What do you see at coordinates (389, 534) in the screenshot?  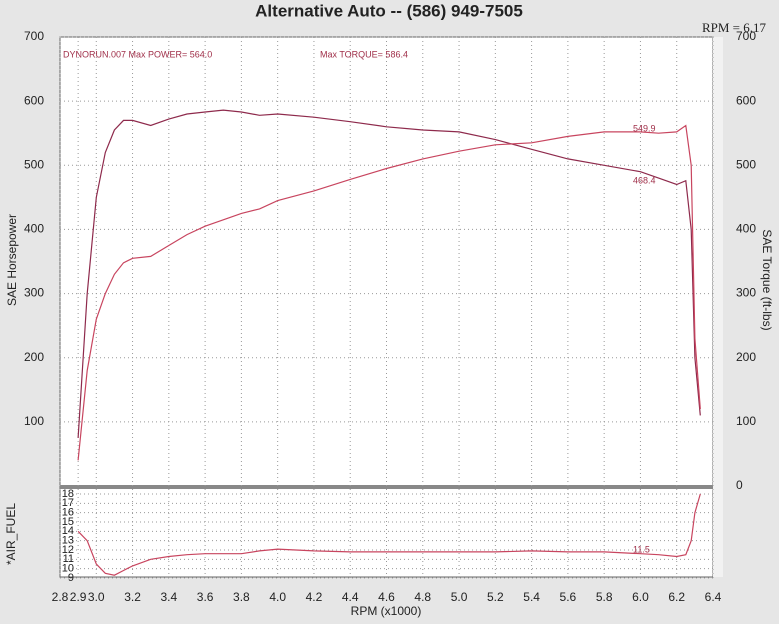 I see `air-fuel-line` at bounding box center [389, 534].